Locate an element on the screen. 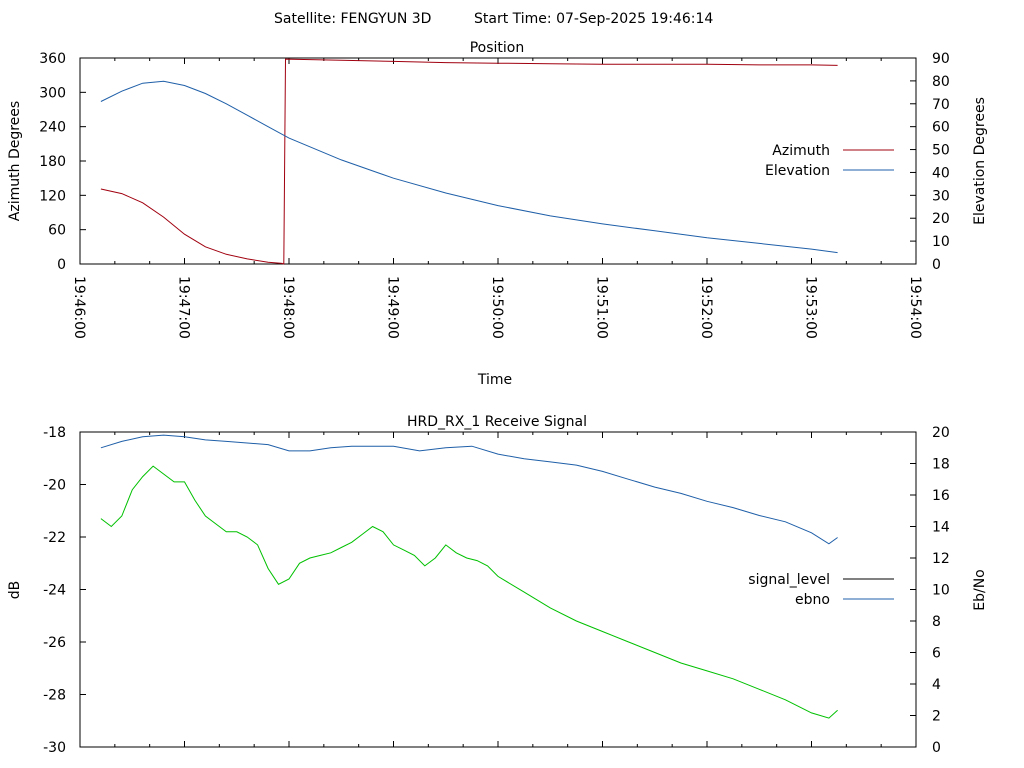 This screenshot has width=1024, height=768. signal-y-tick-label: -24 is located at coordinates (54, 591).